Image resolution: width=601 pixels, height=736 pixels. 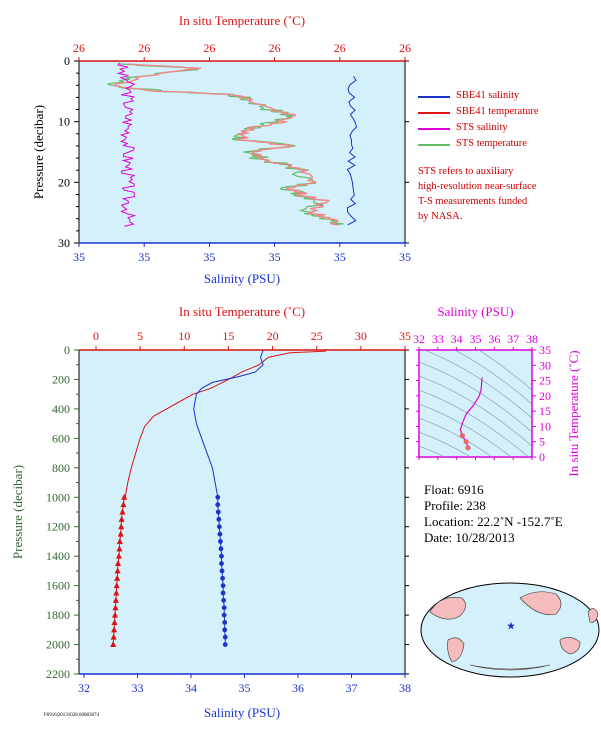 I want to click on ts-x-tick-label: 37, so click(x=513, y=339).